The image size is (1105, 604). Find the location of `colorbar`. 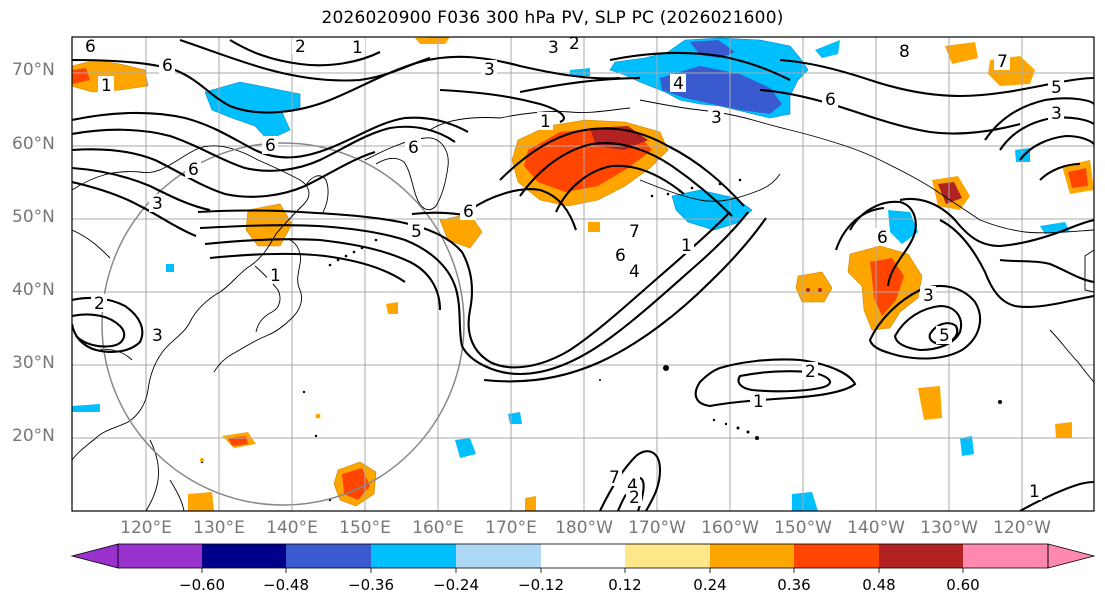

colorbar is located at coordinates (583, 558).